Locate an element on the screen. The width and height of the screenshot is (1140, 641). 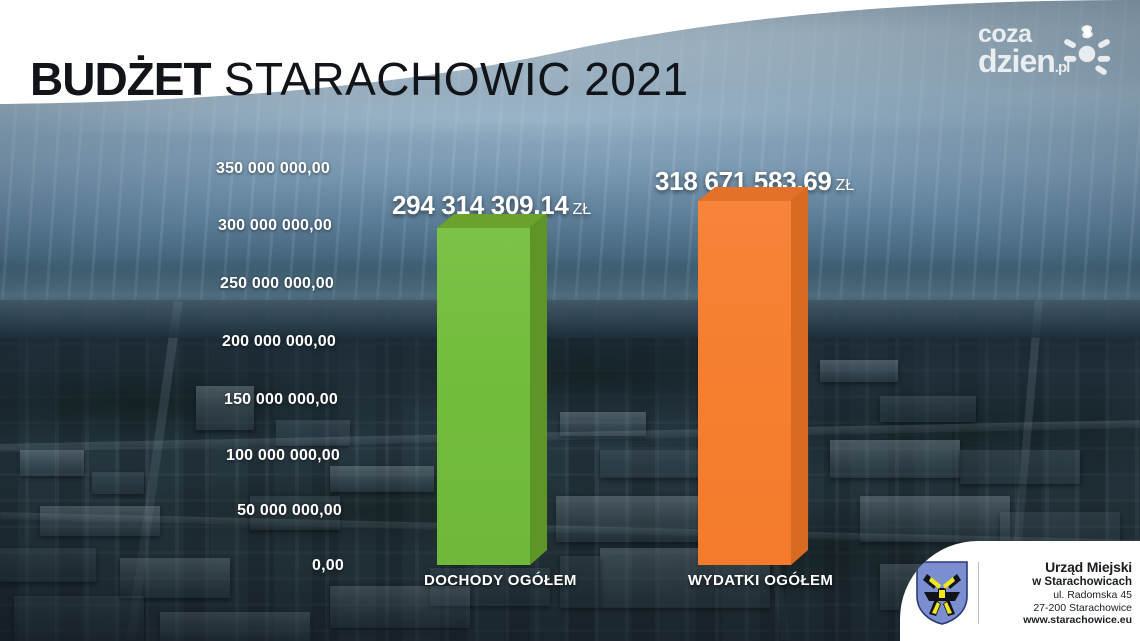
title-light: STARACHOWIC 2021 is located at coordinates (449, 78).